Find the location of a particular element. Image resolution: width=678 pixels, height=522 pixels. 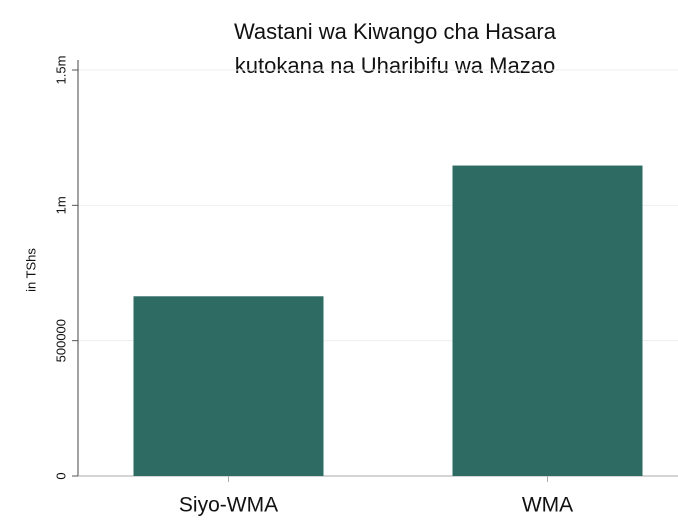

bar is located at coordinates (228, 386).